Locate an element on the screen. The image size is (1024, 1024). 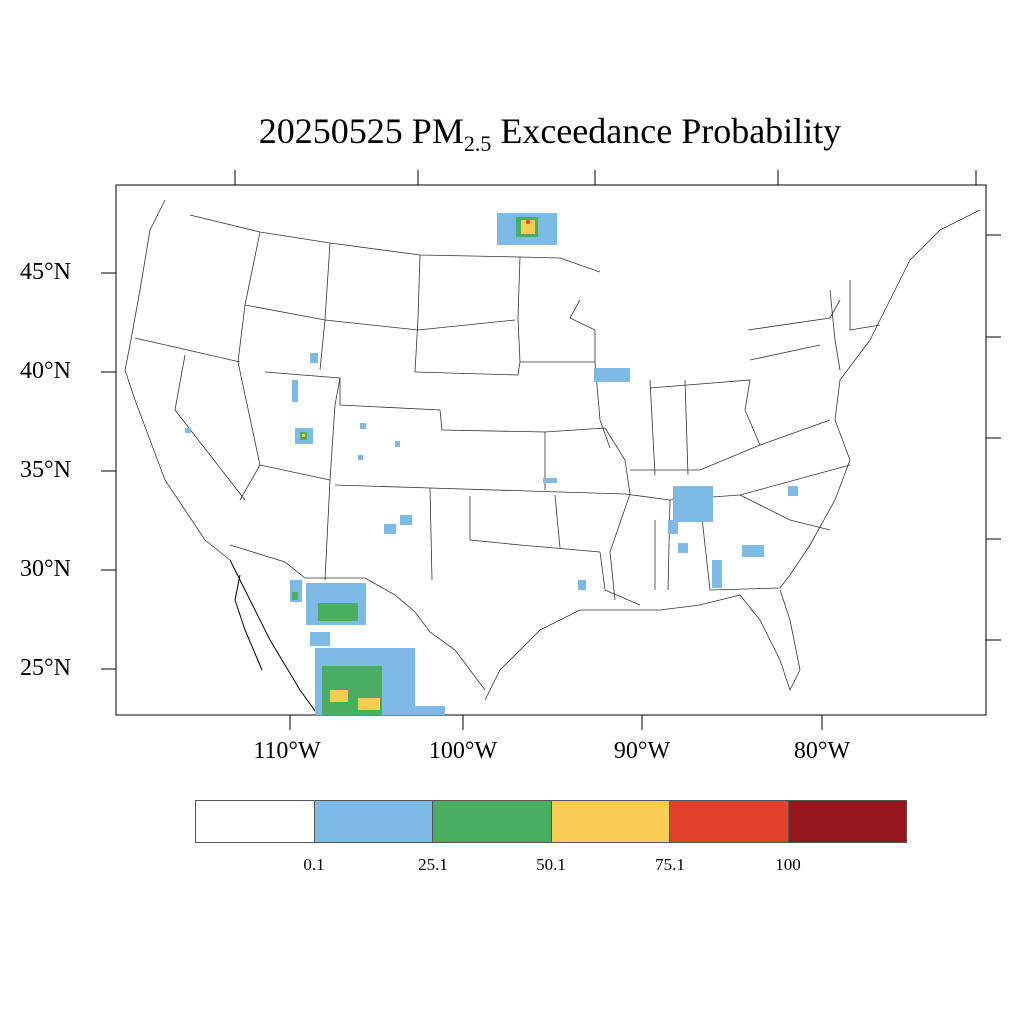
lat-label-25: 25°N is located at coordinates (45, 668).